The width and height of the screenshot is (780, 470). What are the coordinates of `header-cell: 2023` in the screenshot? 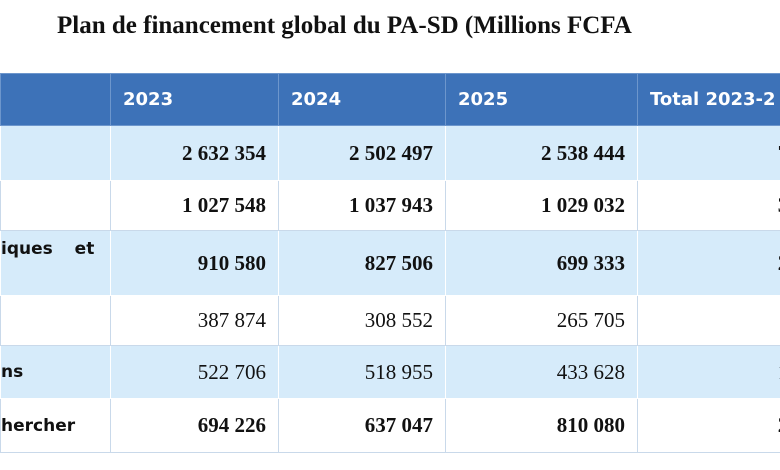 It's located at (194, 99).